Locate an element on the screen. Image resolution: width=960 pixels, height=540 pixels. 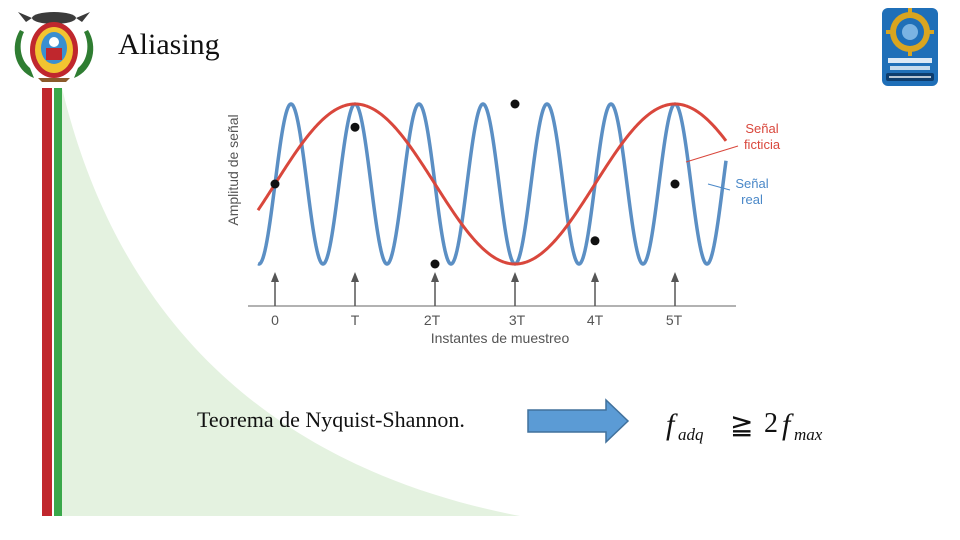
sample-points is located at coordinates (475, 184).